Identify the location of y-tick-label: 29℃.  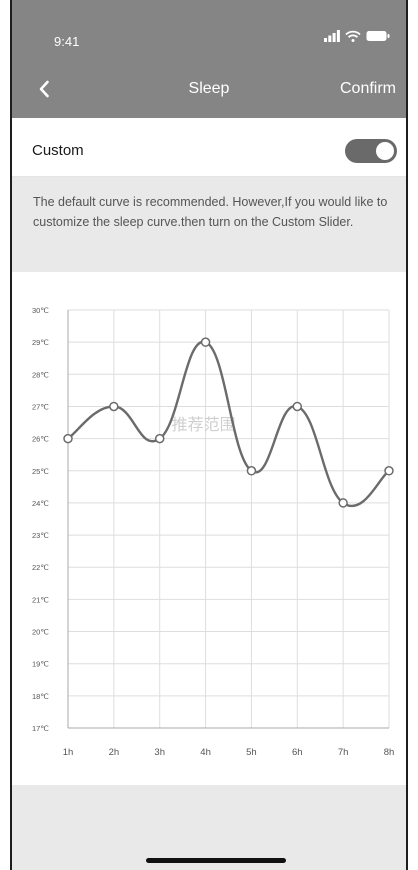
(40, 342).